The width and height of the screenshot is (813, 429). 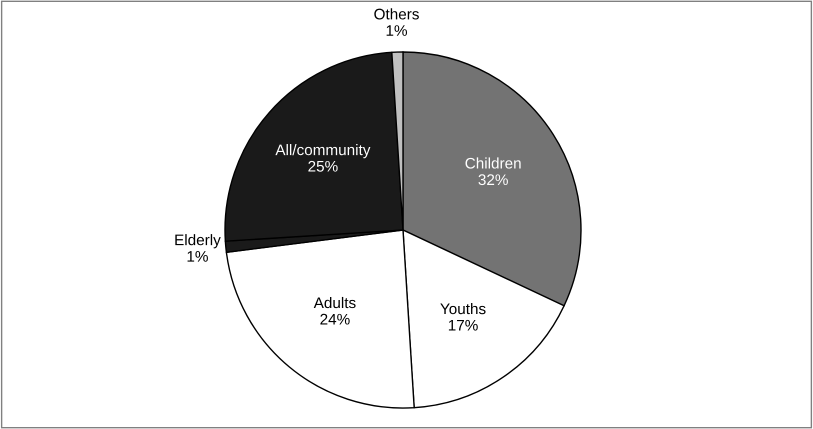 What do you see at coordinates (335, 319) in the screenshot?
I see `data-label: 24%` at bounding box center [335, 319].